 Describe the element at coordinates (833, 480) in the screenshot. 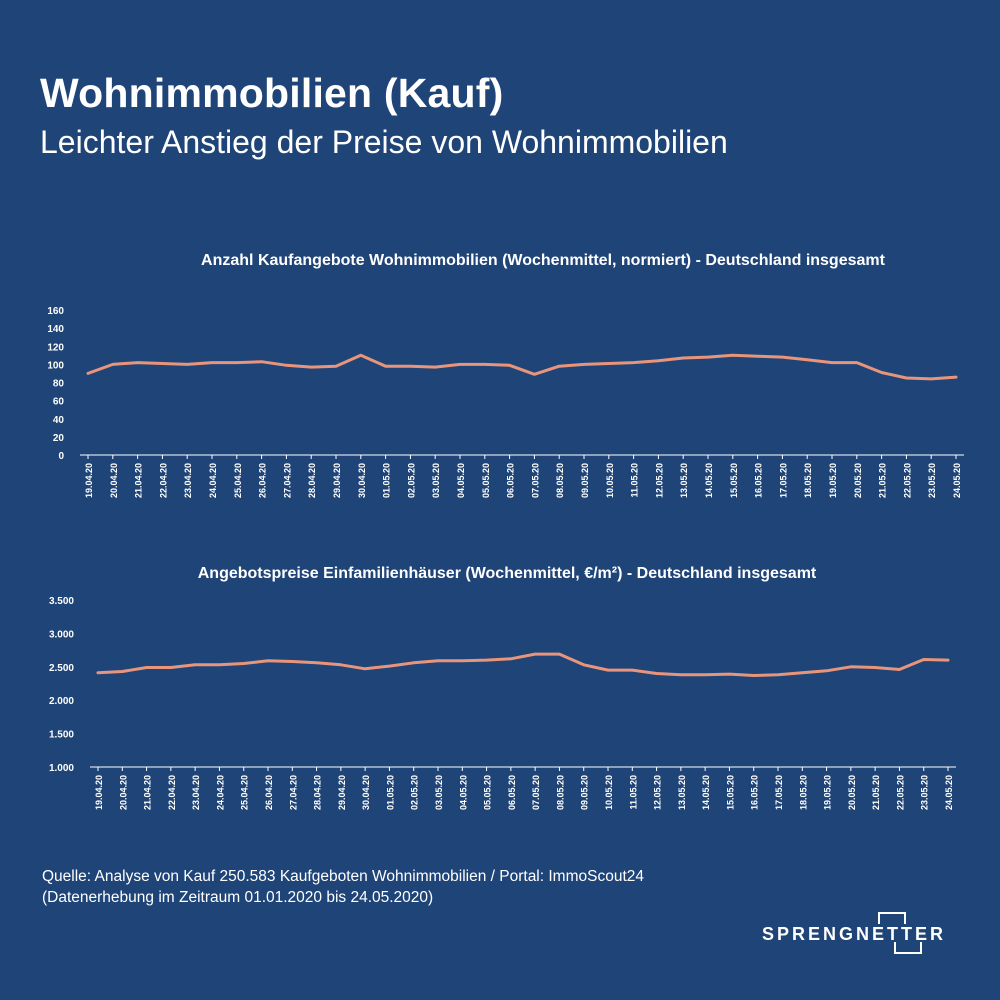

I see `x-tick-label: 19.05.20` at that location.